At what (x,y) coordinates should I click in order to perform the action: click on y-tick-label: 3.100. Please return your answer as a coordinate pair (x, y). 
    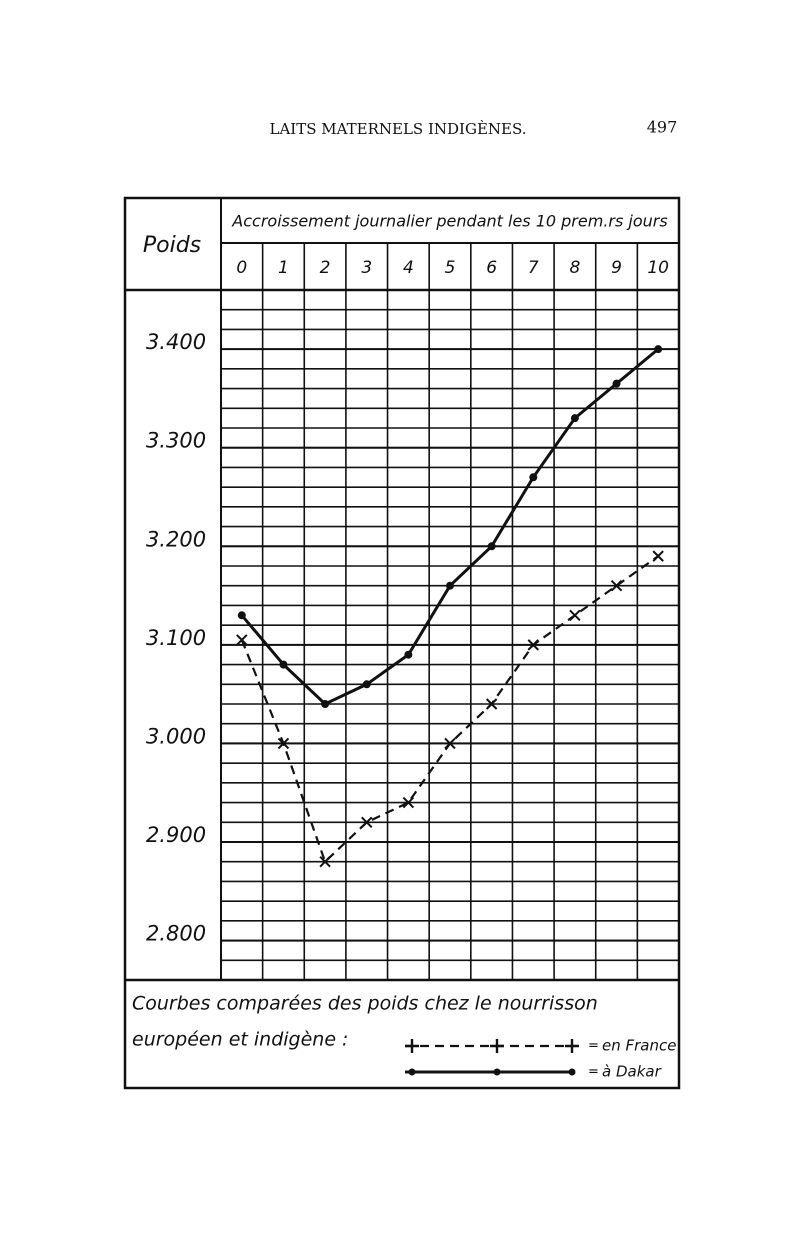
    Looking at the image, I should click on (176, 638).